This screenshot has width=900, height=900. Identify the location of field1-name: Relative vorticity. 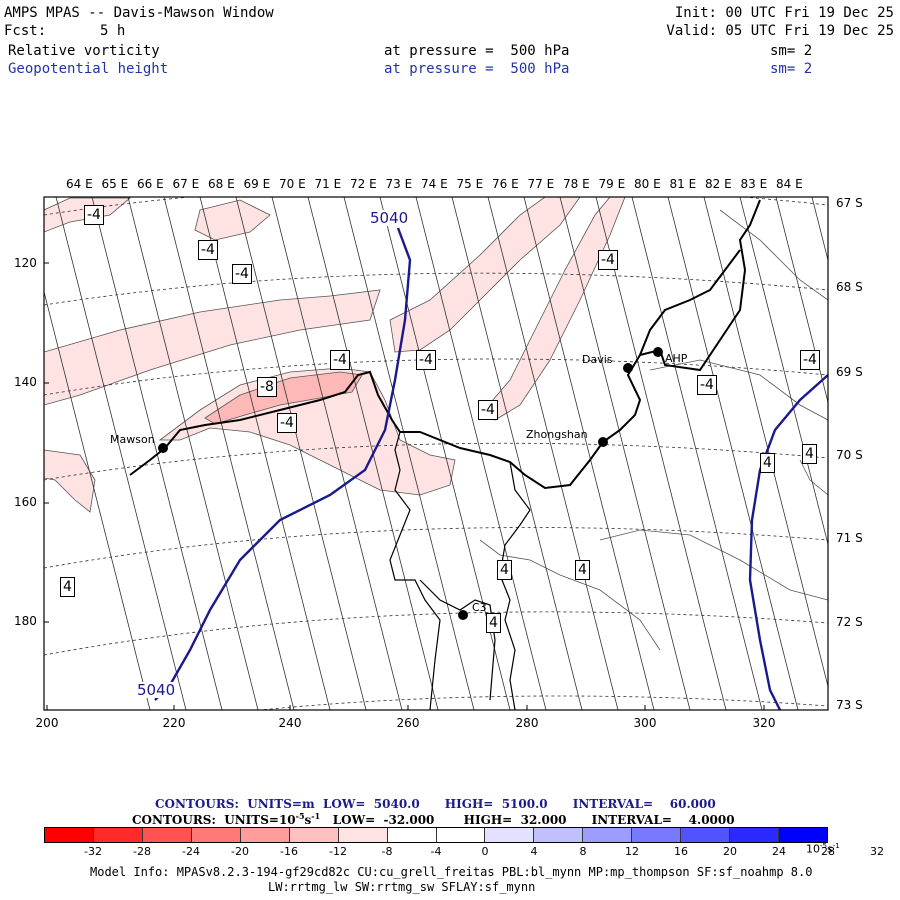
(84, 51).